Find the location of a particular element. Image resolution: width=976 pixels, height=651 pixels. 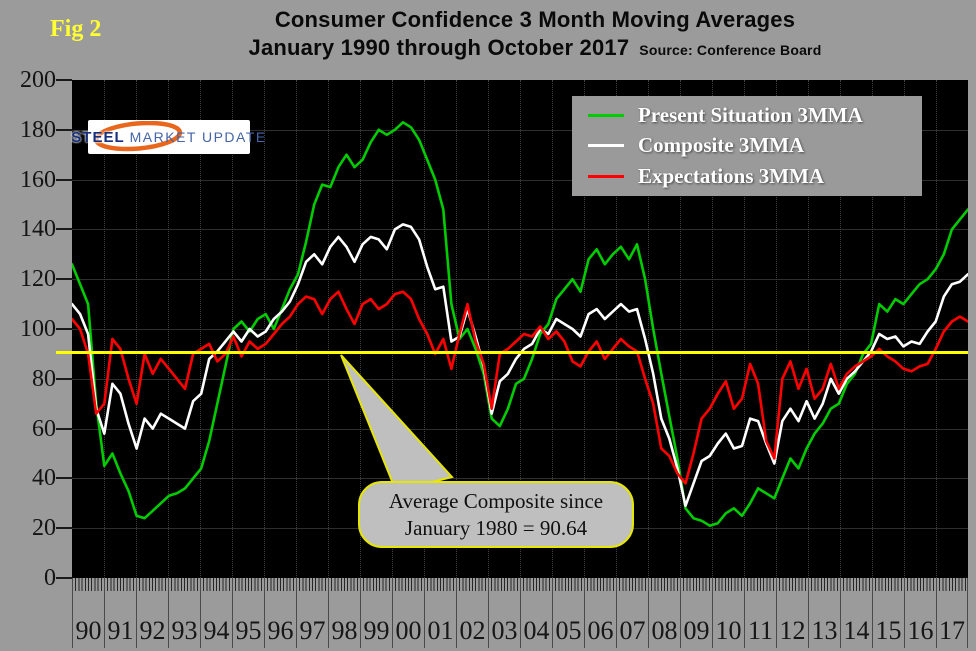

x-axis-year-cell: 16 is located at coordinates (920, 613).